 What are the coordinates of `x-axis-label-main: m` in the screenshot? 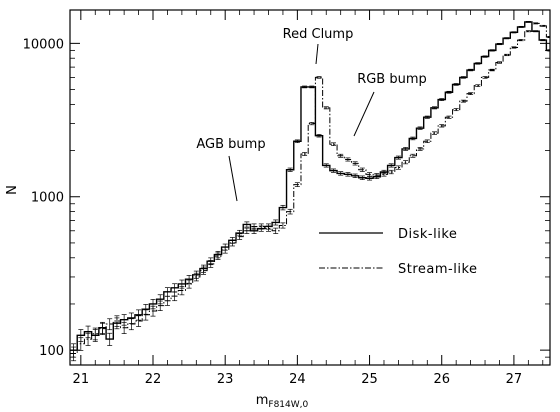 It's located at (262, 400).